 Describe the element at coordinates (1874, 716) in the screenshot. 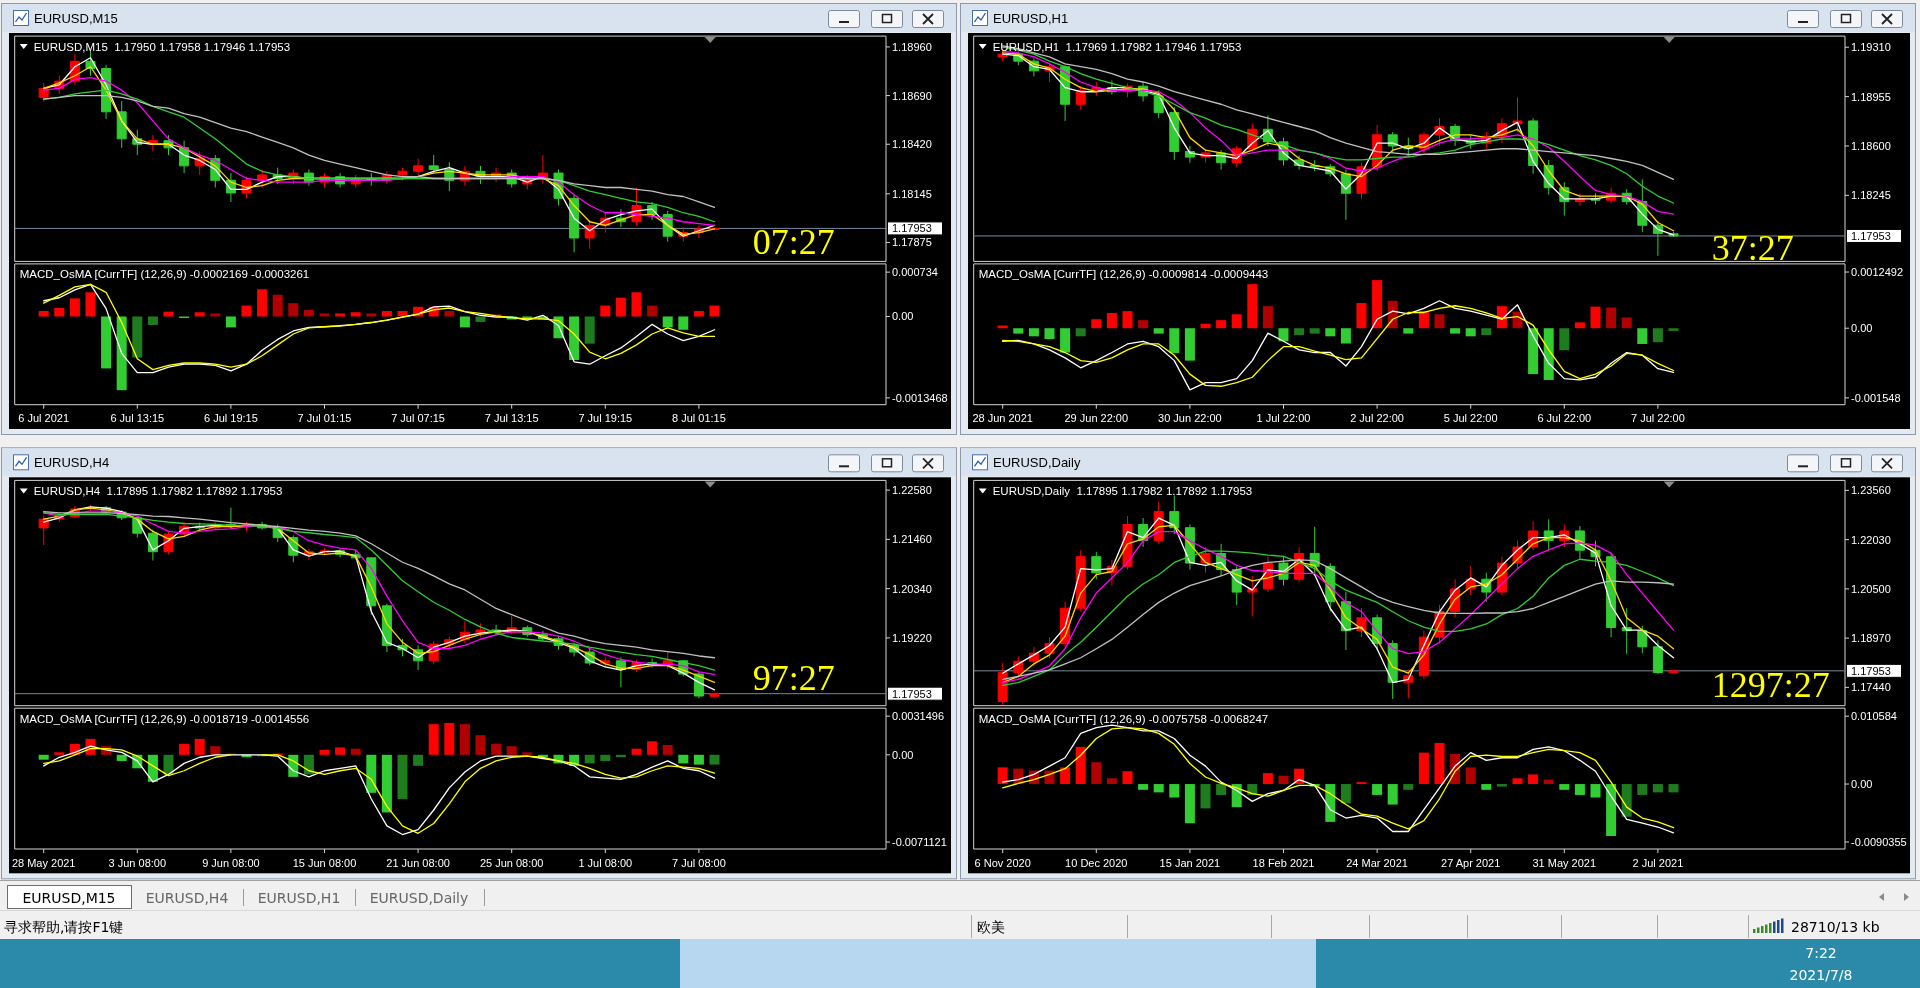

I see `y-tick-label: 0.010584` at that location.